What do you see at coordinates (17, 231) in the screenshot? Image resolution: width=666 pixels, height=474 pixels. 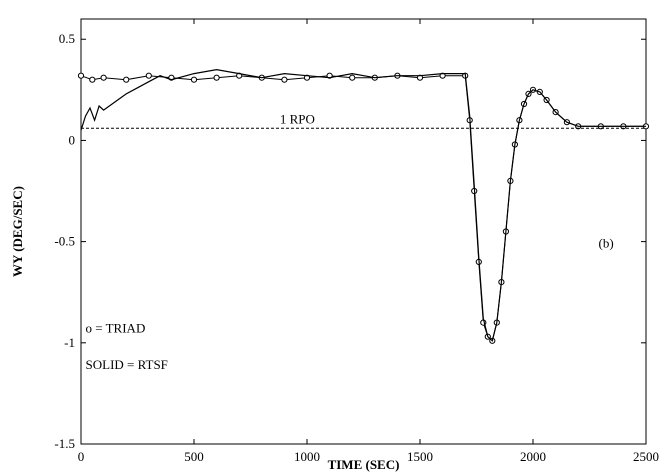 I see `y-axis-title: WY (DEG/SEC)` at bounding box center [17, 231].